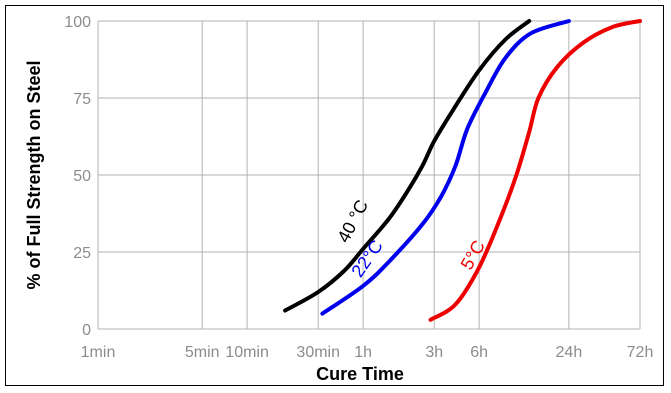 The width and height of the screenshot is (671, 393). I want to click on y-tick-label: 25, so click(82, 253).